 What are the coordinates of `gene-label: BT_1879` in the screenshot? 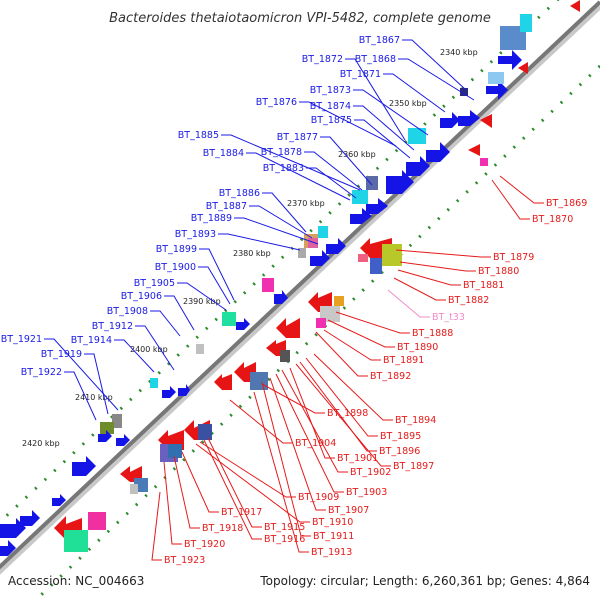 It's located at (513, 257).